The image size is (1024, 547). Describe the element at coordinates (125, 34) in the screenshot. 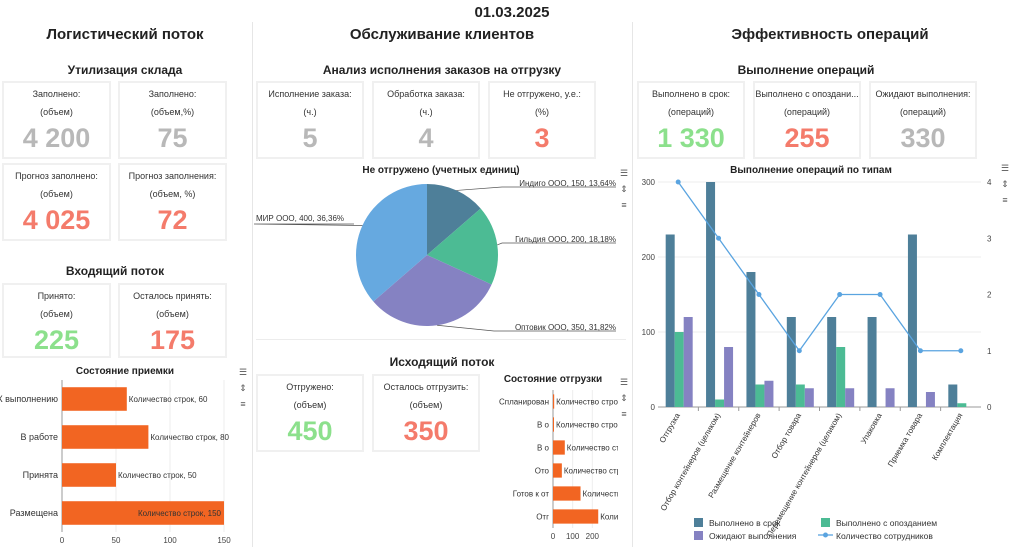

I see `section-title-logistics: Логистический поток` at that location.